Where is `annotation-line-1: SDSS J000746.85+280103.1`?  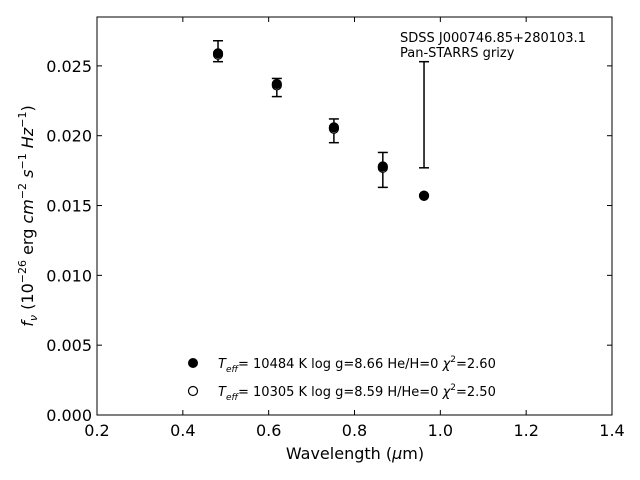
annotation-line-1: SDSS J000746.85+280103.1 is located at coordinates (493, 38).